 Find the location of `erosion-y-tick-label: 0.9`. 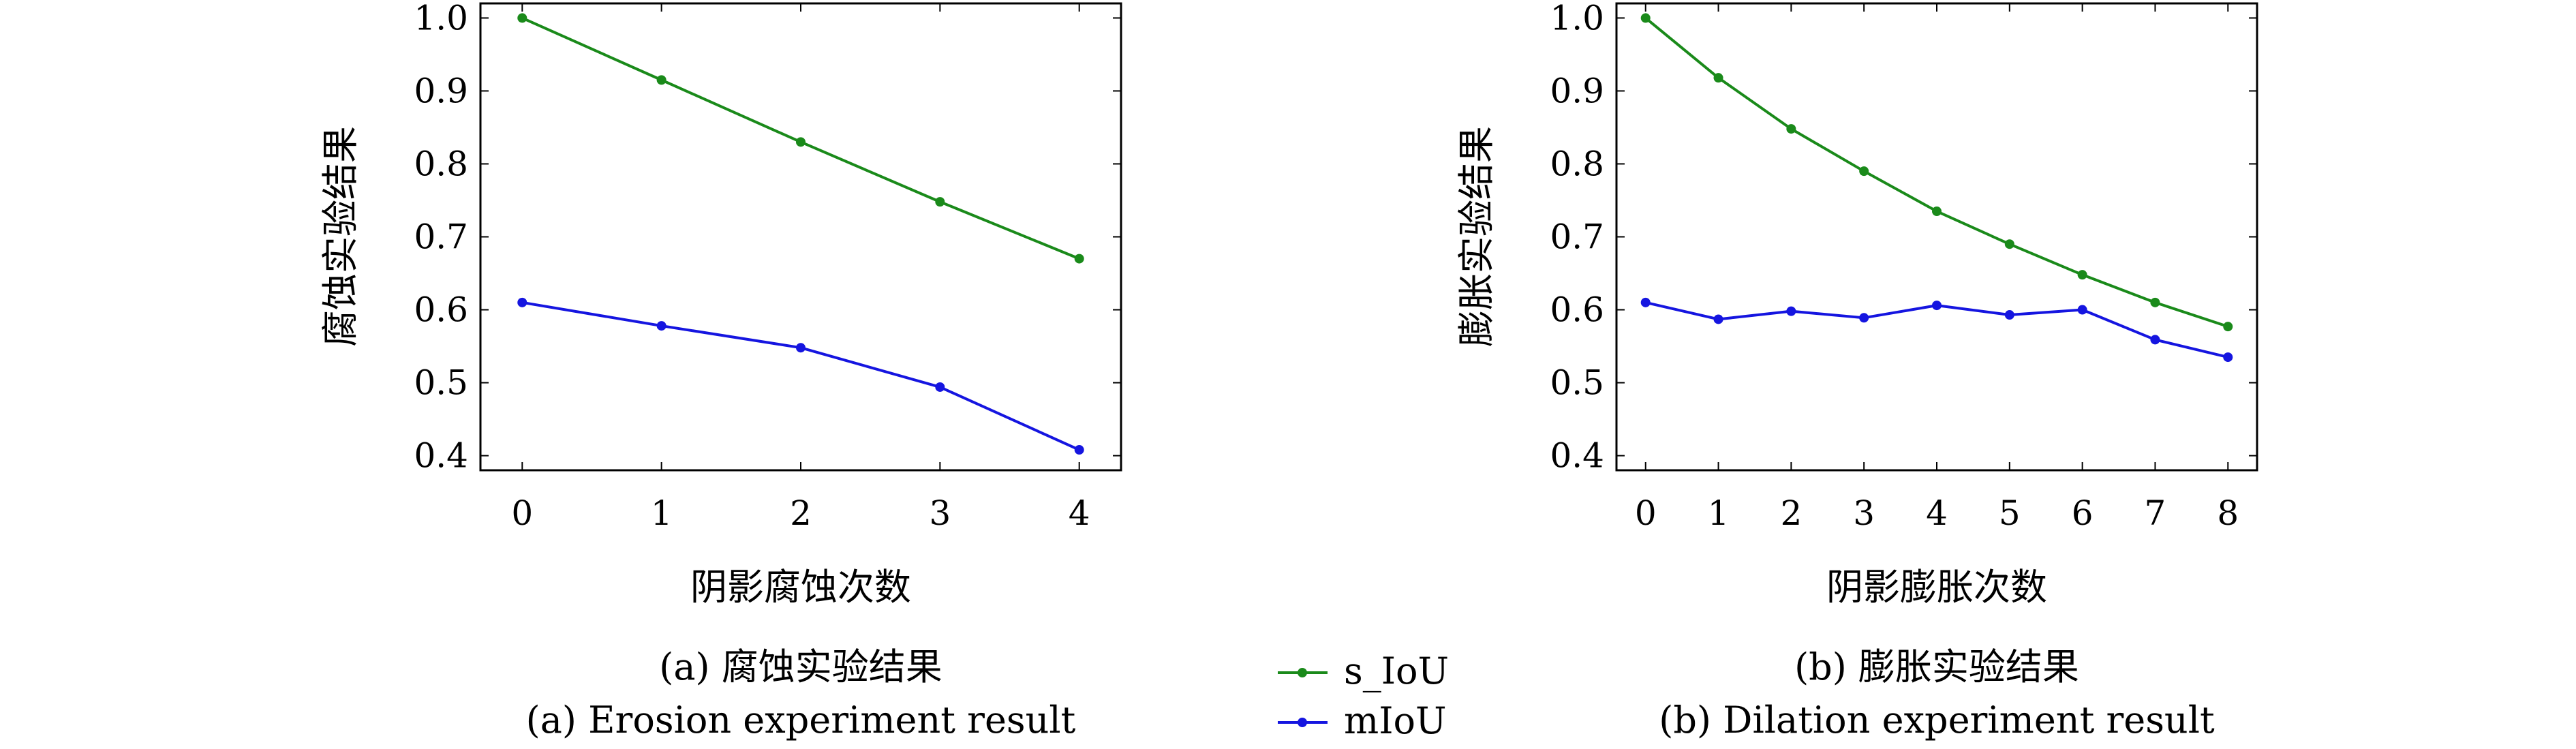

erosion-y-tick-label: 0.9 is located at coordinates (441, 90).